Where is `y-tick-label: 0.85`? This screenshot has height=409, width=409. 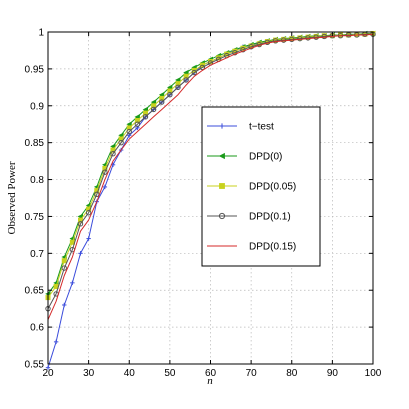 y-tick-label: 0.85 is located at coordinates (35, 143).